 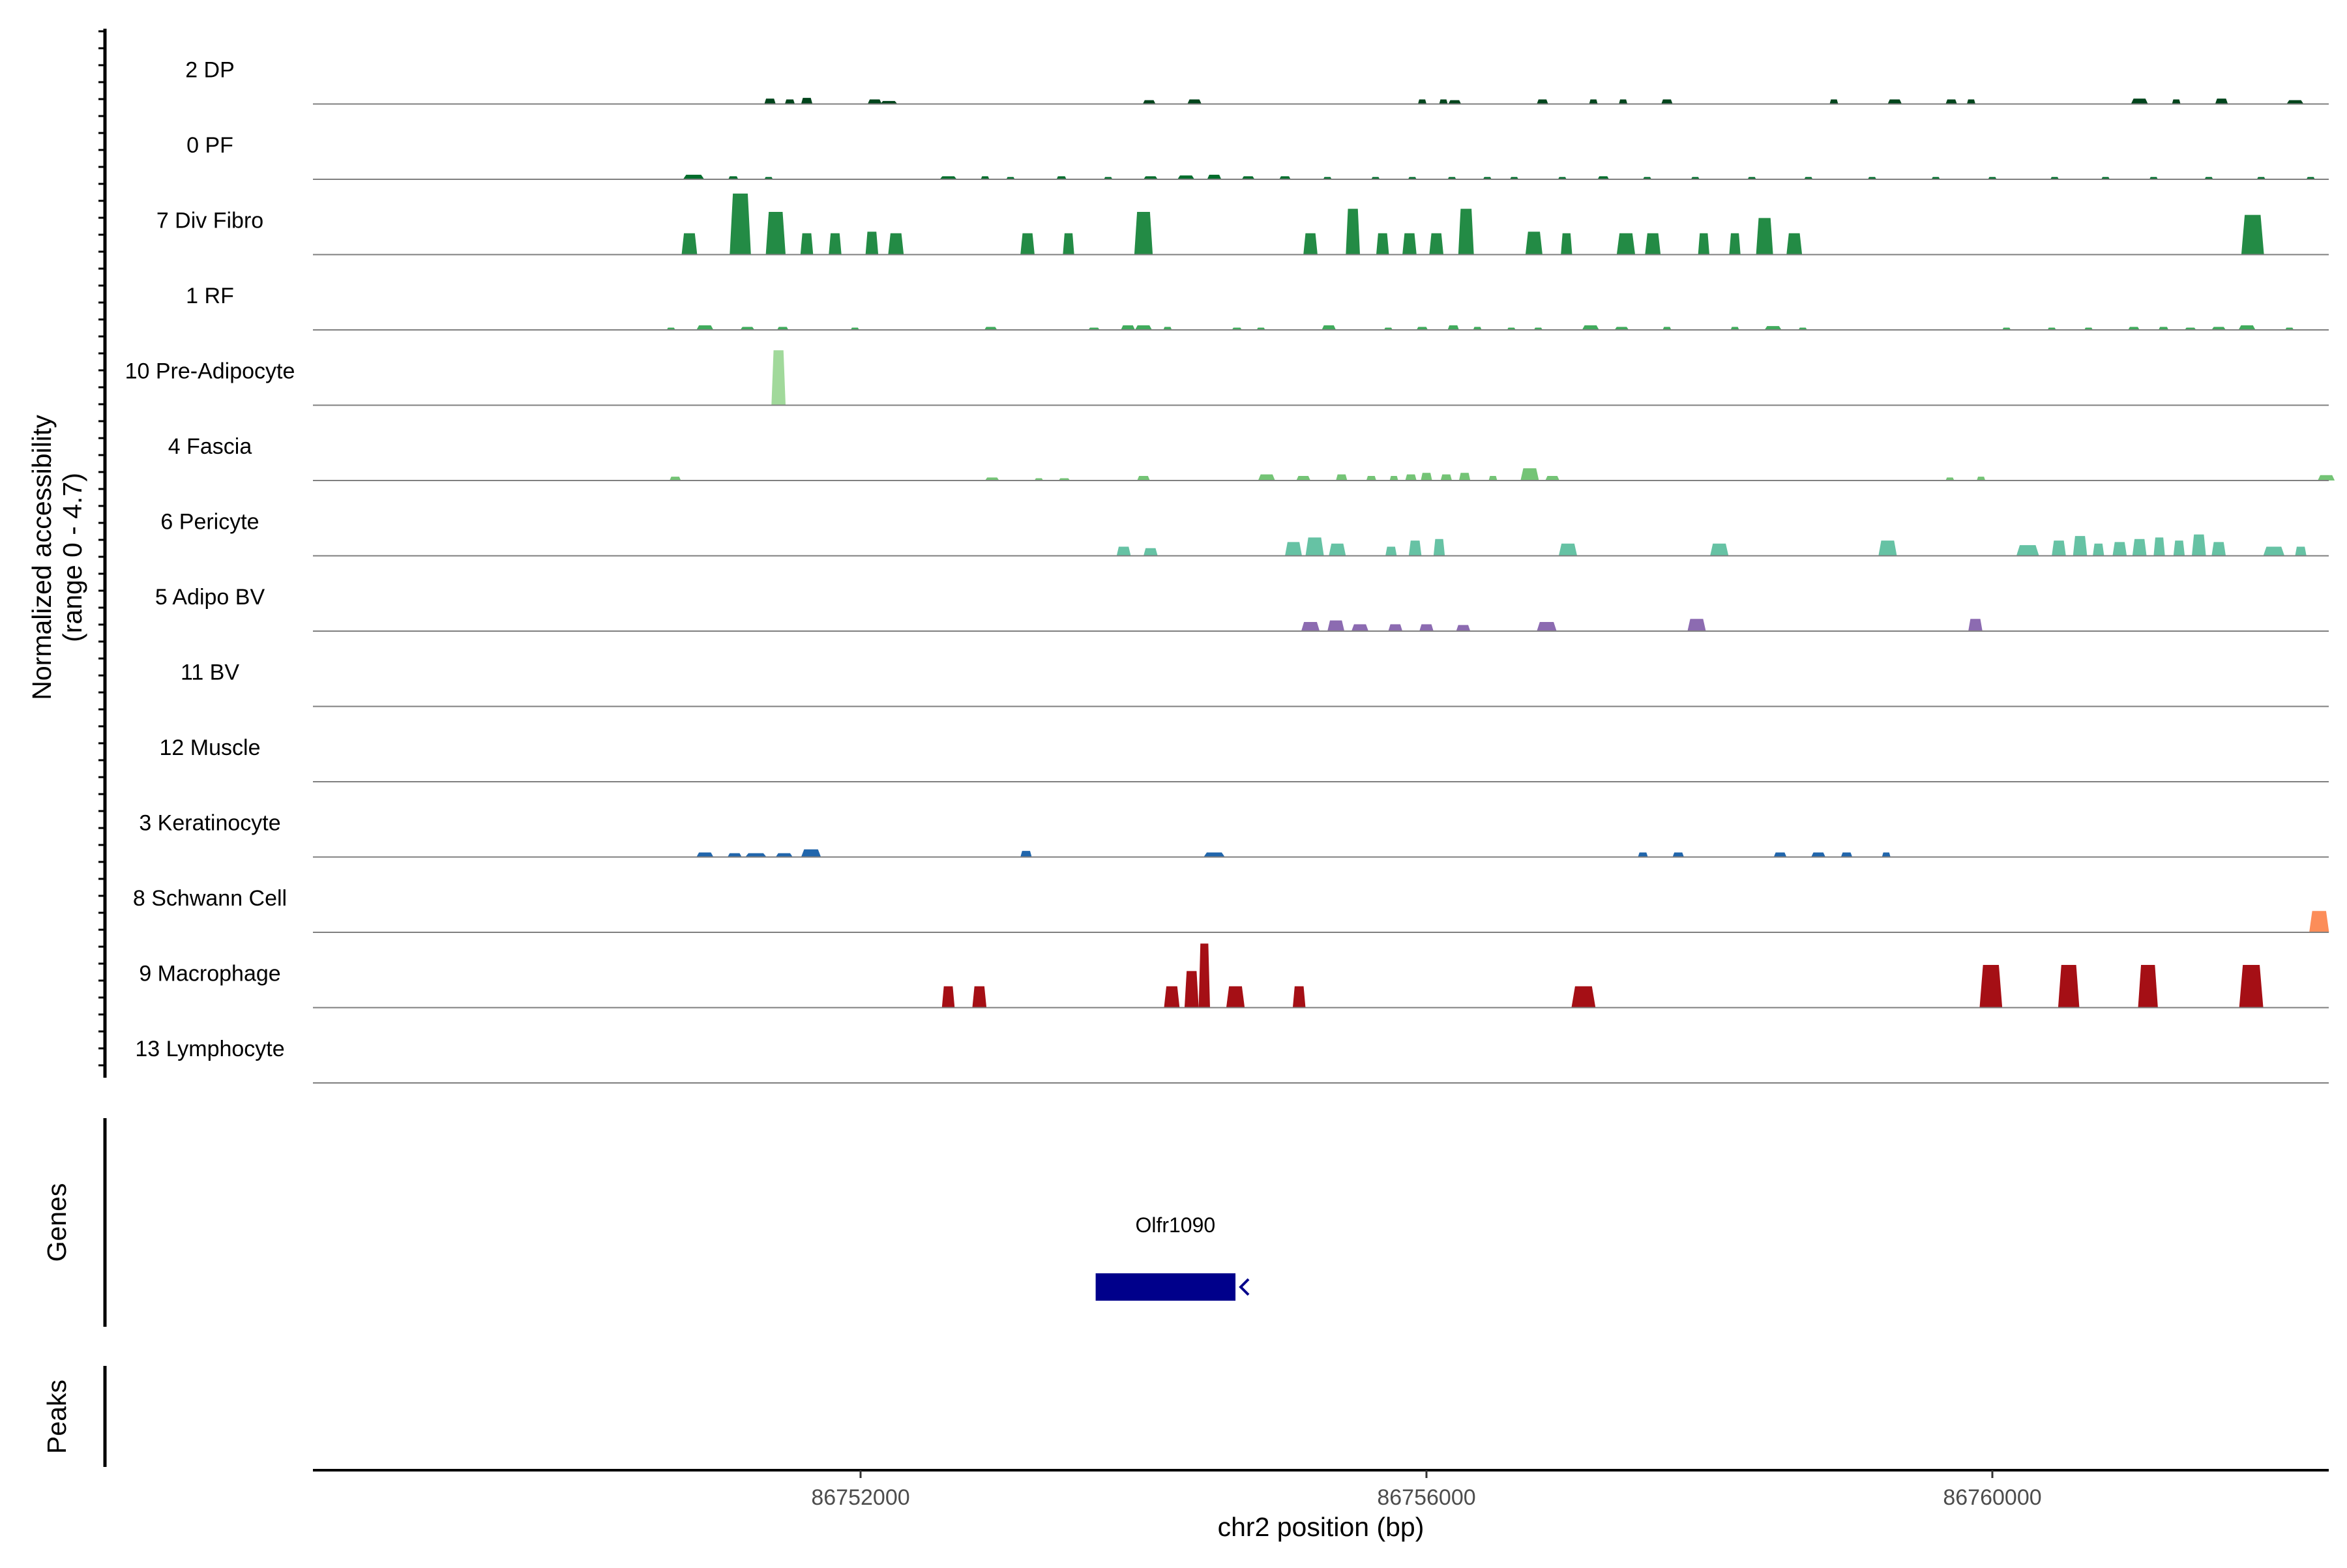 What do you see at coordinates (210, 898) in the screenshot?
I see `track-label: 8 Schwann Cell` at bounding box center [210, 898].